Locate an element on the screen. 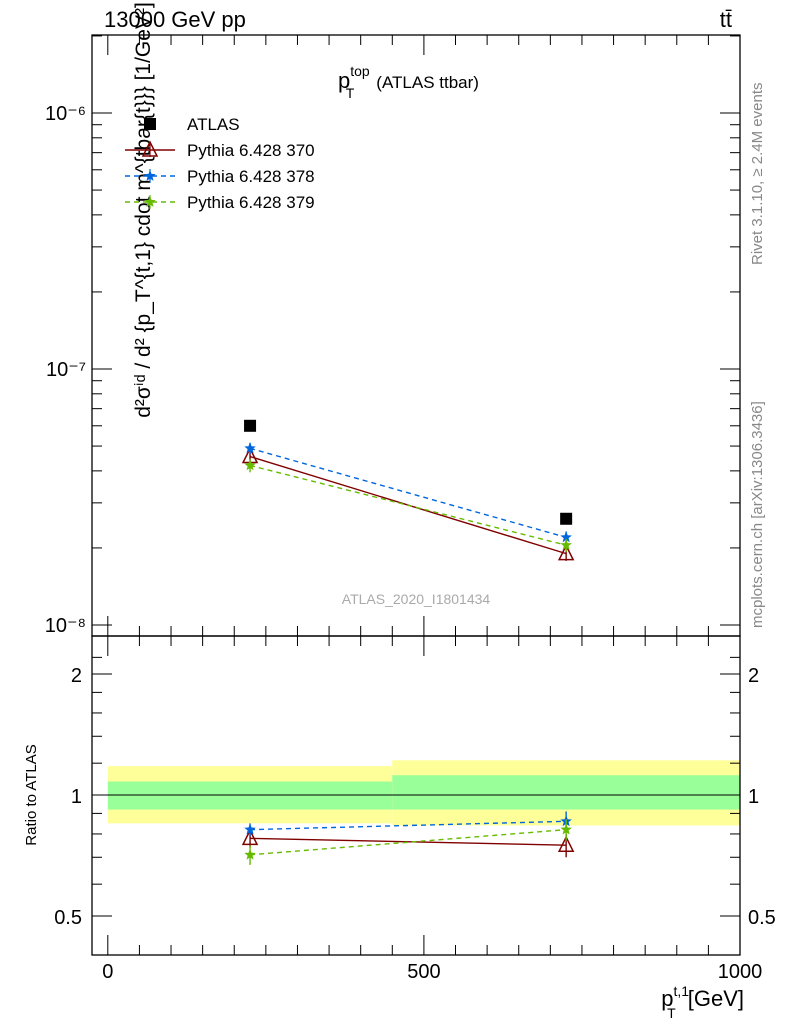 The width and height of the screenshot is (786, 1024). main-series is located at coordinates (408, 490).